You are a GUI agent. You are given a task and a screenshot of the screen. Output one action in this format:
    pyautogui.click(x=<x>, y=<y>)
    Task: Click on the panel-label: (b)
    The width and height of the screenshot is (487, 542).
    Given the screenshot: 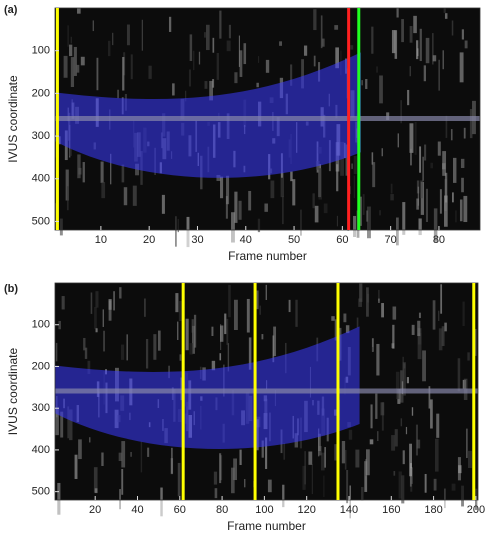 What is the action you would take?
    pyautogui.click(x=11, y=289)
    